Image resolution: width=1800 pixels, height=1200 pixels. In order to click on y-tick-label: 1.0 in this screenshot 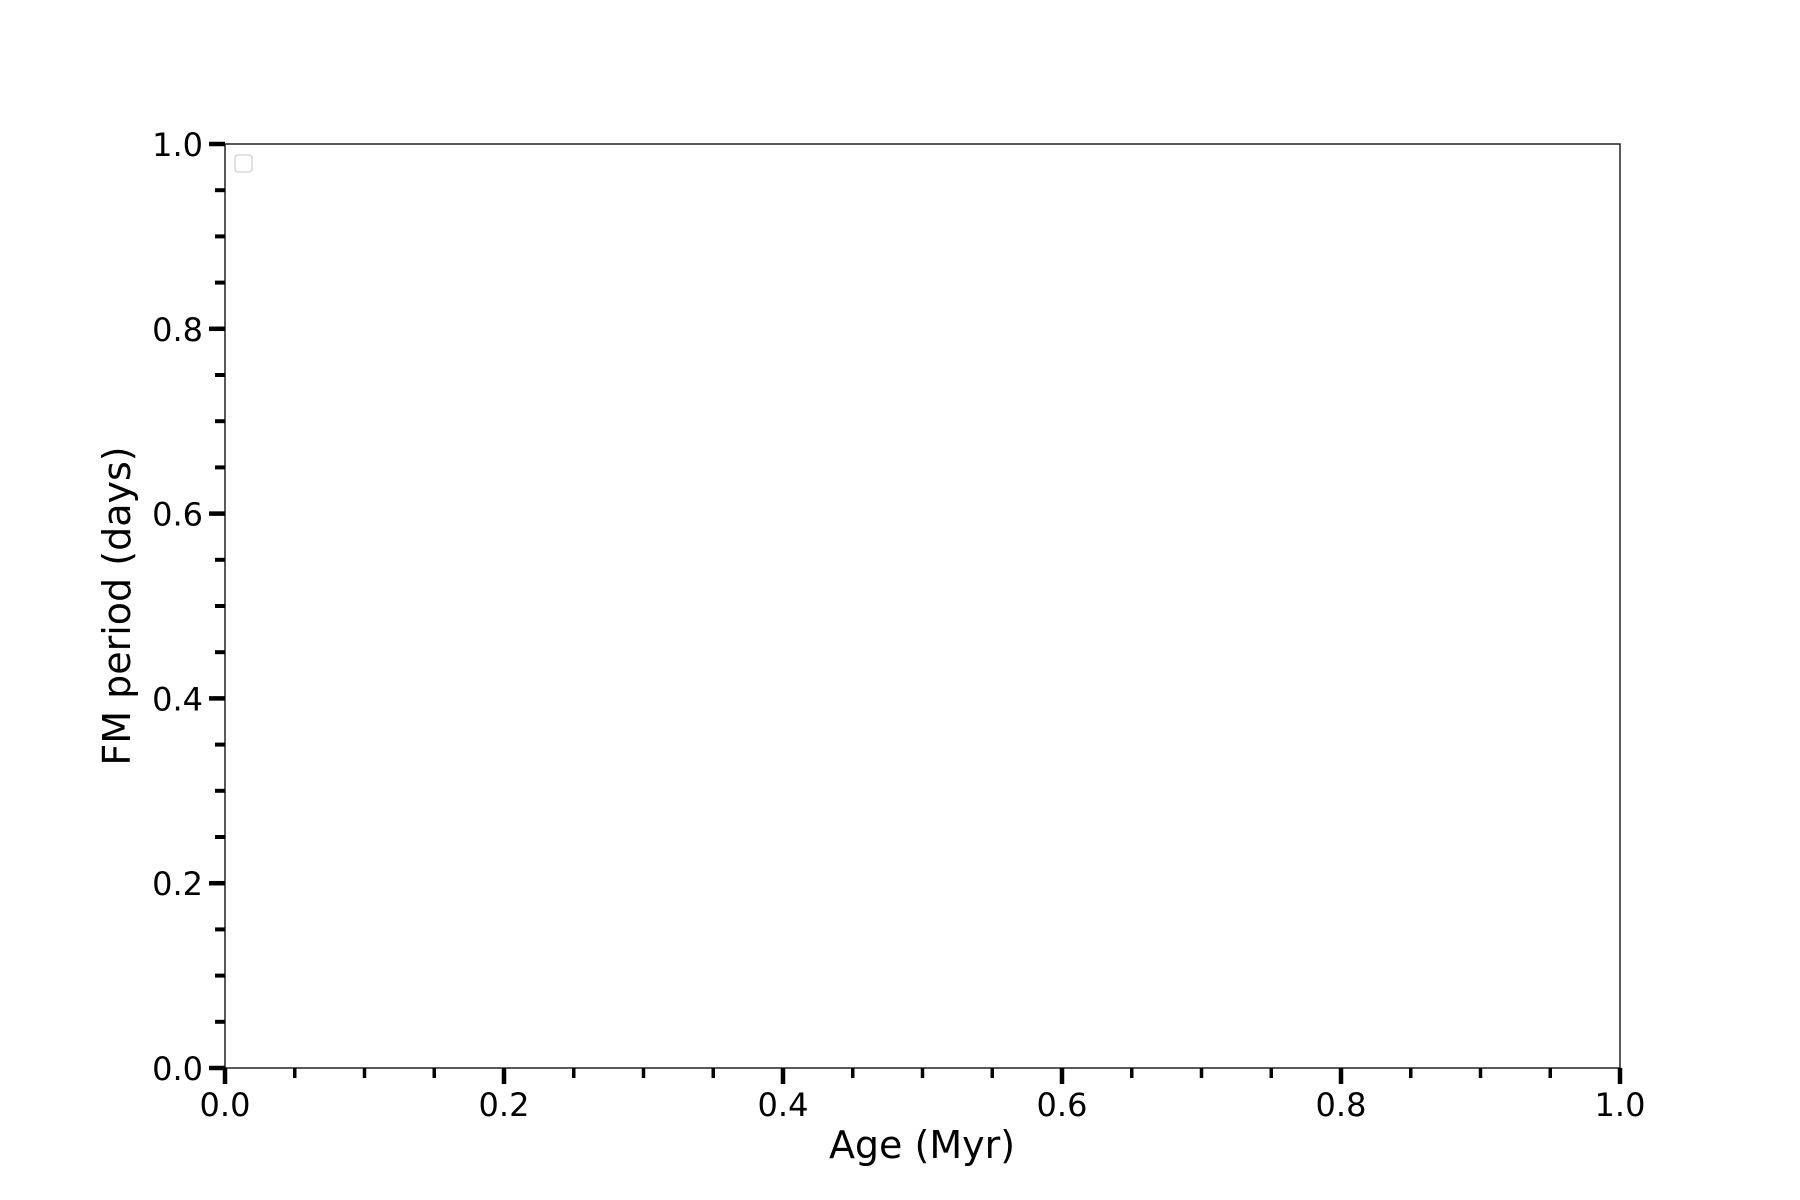, I will do `click(177, 145)`.